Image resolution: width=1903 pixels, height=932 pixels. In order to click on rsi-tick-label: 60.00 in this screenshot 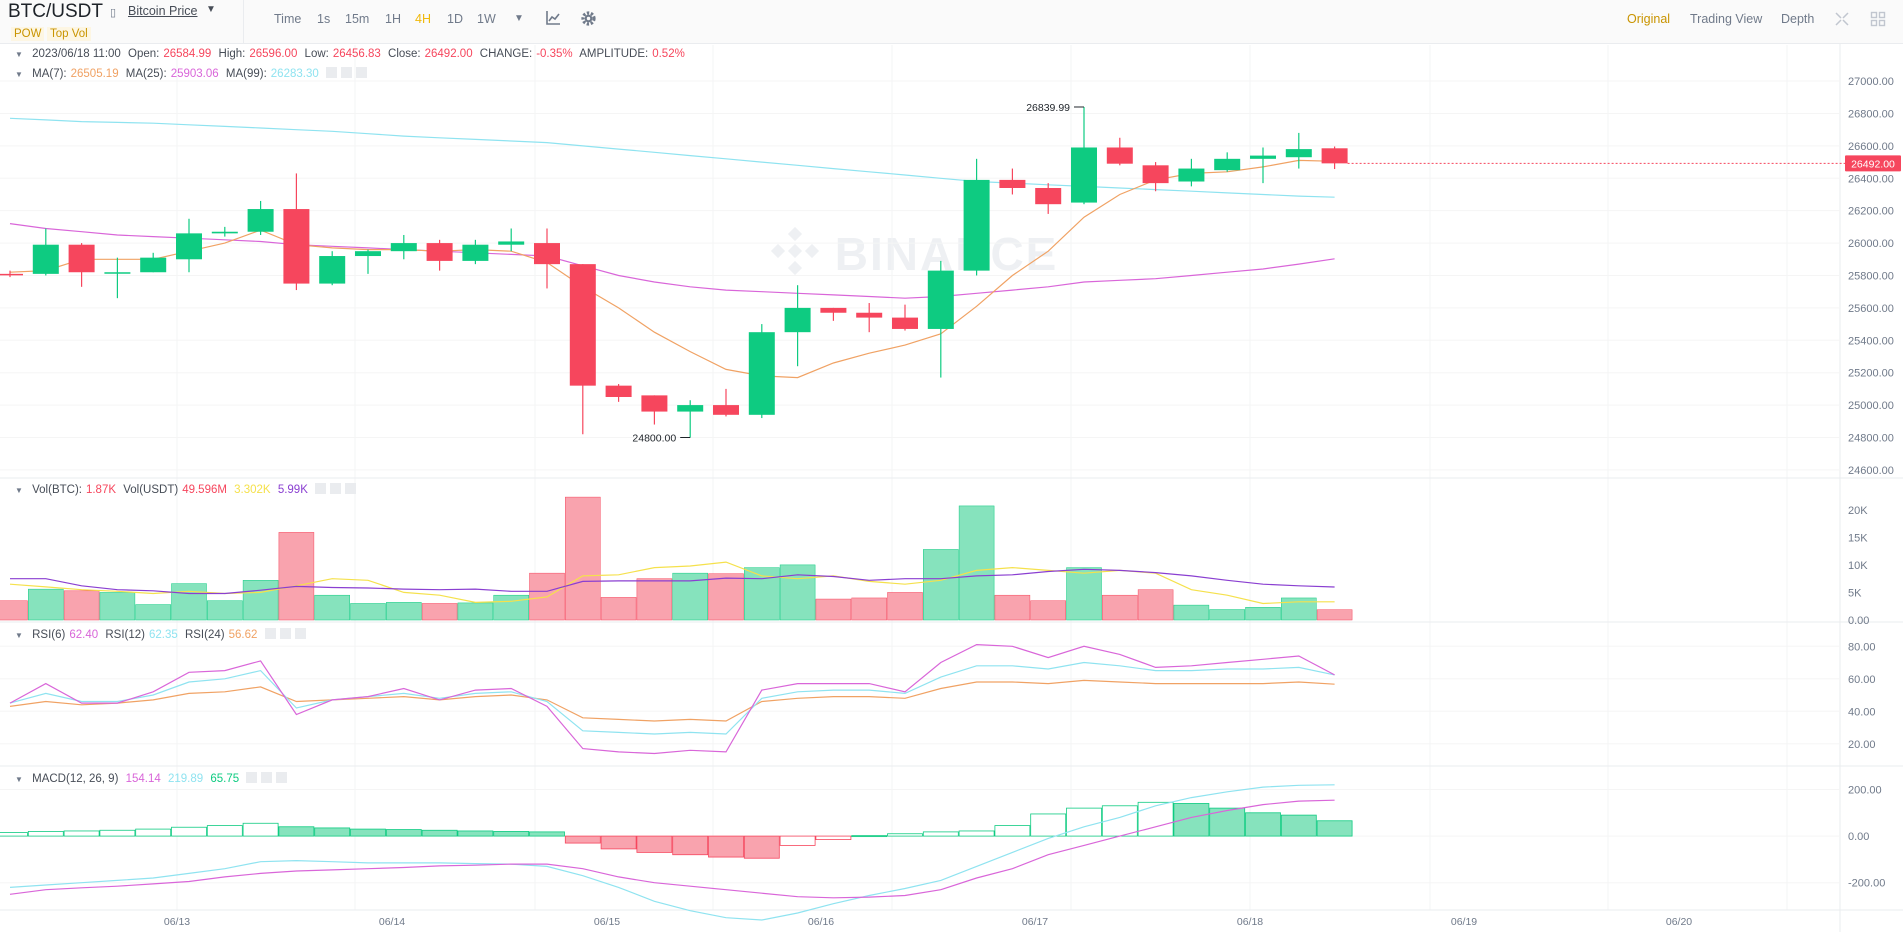, I will do `click(1862, 680)`.